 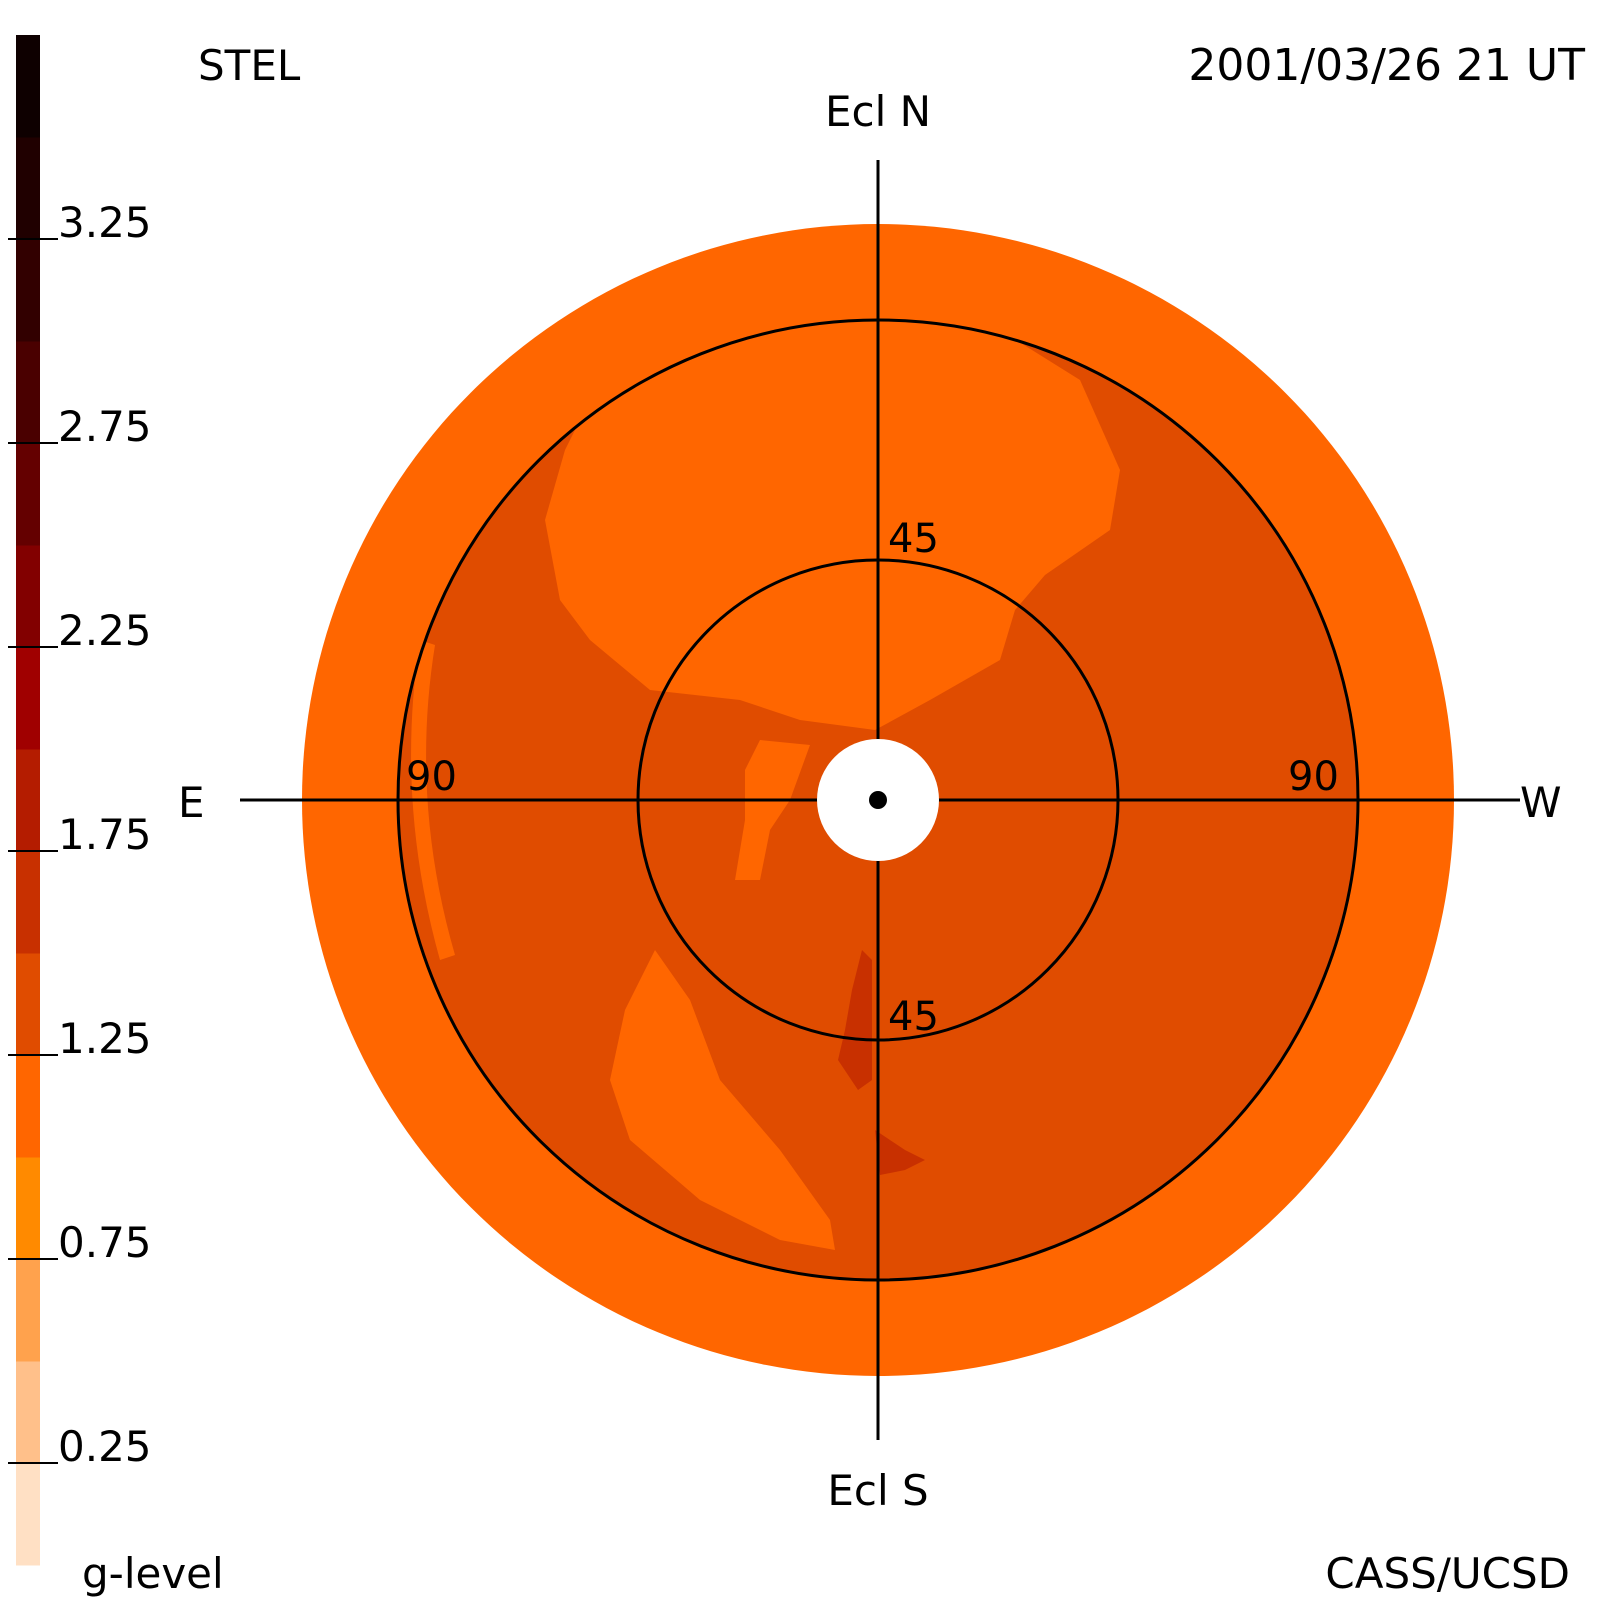 I want to click on sun-center-dot, so click(x=878, y=800).